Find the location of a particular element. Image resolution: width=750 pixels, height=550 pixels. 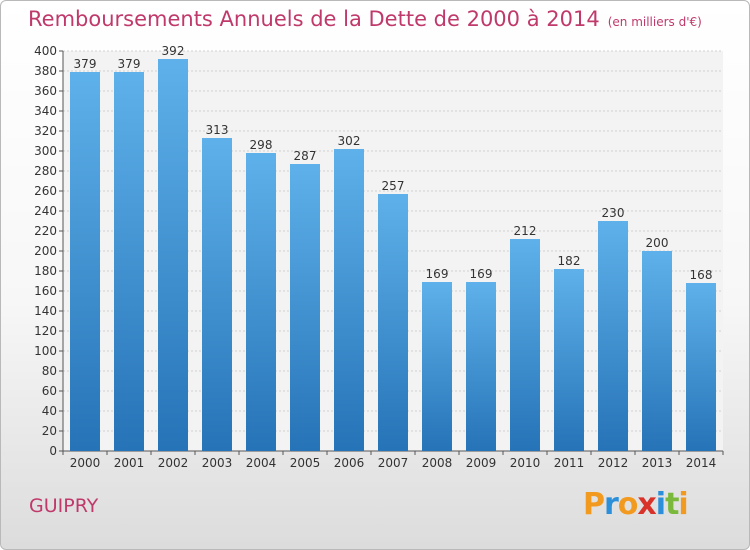

proxiti-logo: Proxiti is located at coordinates (636, 504).